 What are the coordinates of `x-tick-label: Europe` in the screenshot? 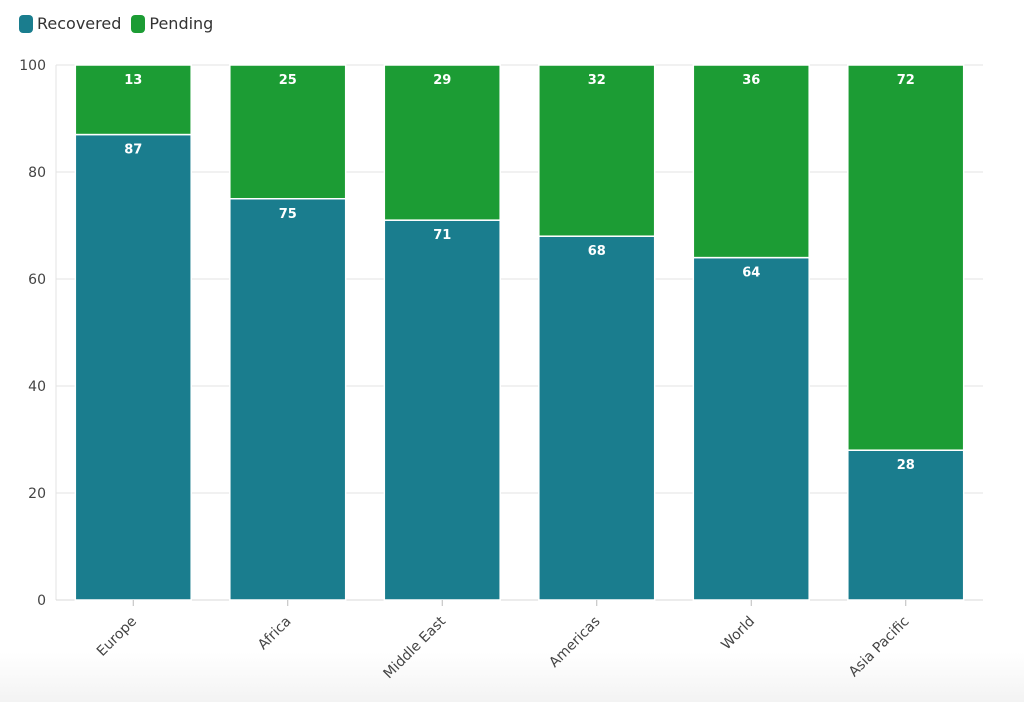 It's located at (117, 637).